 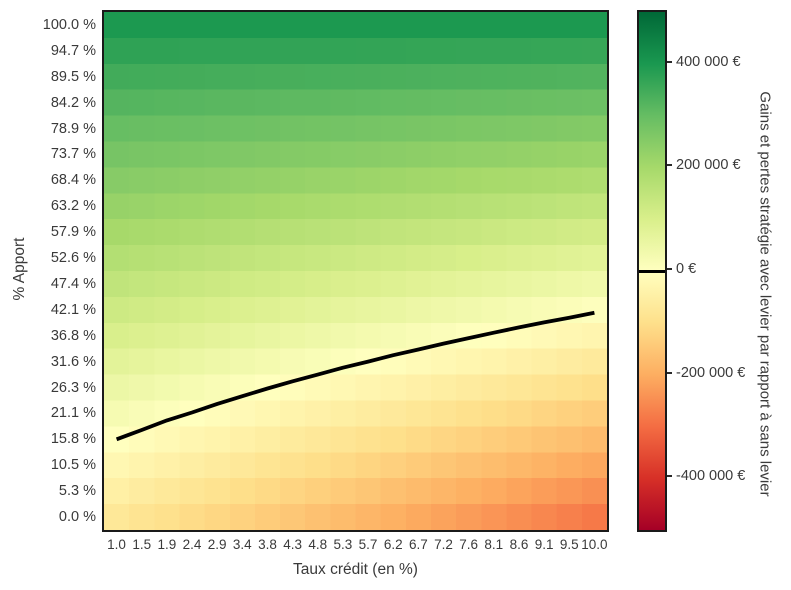 What do you see at coordinates (77, 517) in the screenshot?
I see `y-tick-label: 0.0 %` at bounding box center [77, 517].